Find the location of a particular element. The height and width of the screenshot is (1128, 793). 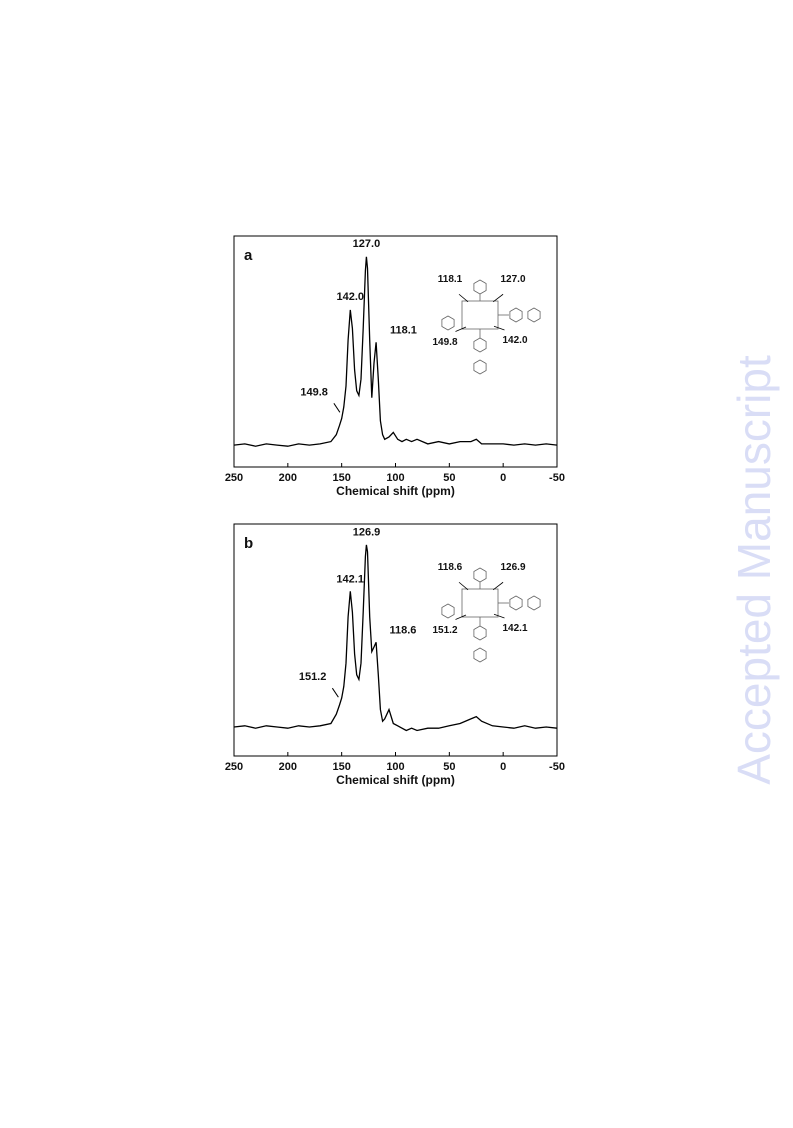

inset-label: 118.1 is located at coordinates (450, 279).